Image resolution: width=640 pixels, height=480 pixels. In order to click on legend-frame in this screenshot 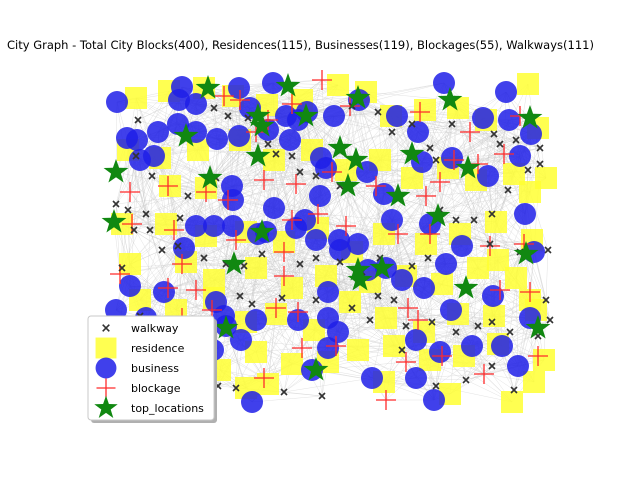, I will do `click(151, 368)`.